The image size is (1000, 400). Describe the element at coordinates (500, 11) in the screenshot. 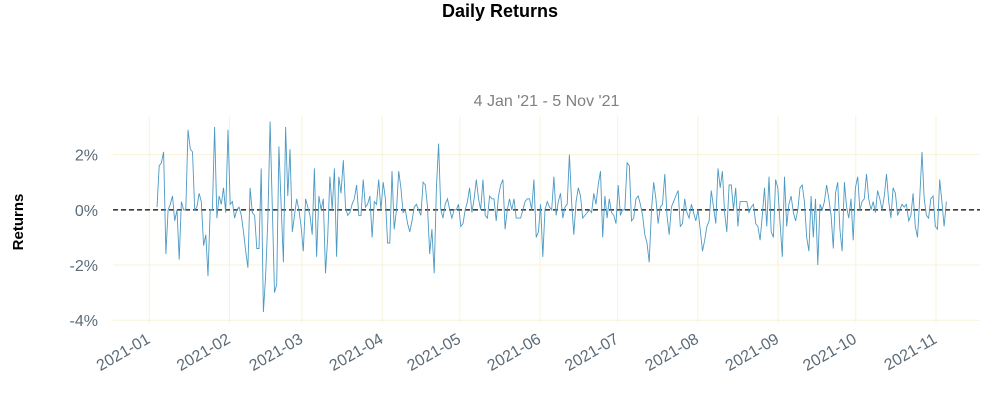

I see `chart-title: Daily Returns` at that location.